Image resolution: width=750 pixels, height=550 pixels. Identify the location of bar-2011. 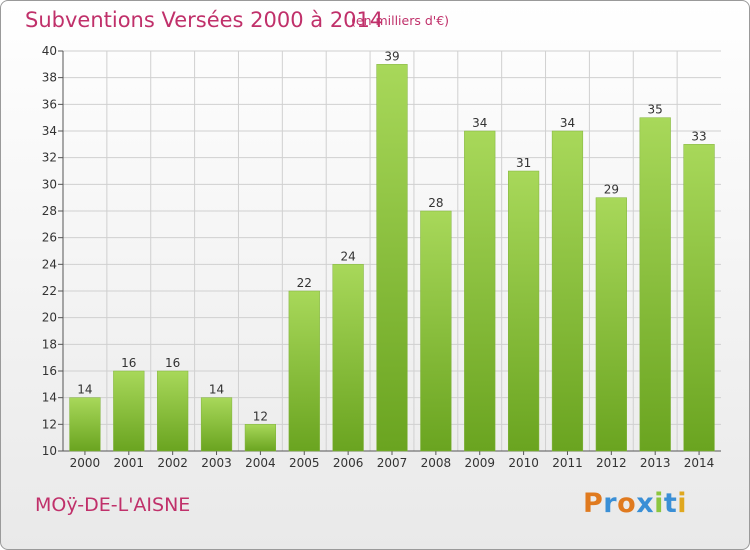
(567, 291).